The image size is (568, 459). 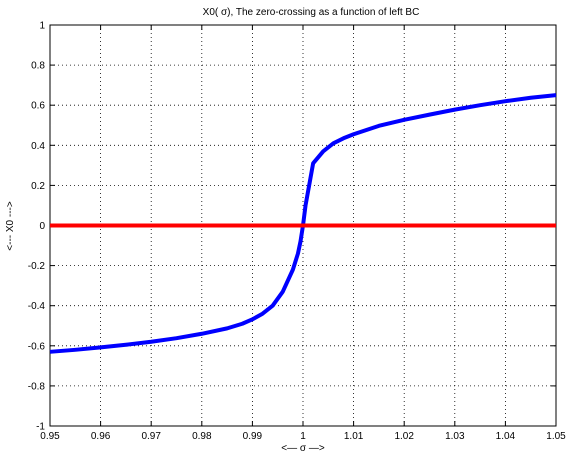 I want to click on x-axis-label: <— σ —>, so click(x=303, y=448).